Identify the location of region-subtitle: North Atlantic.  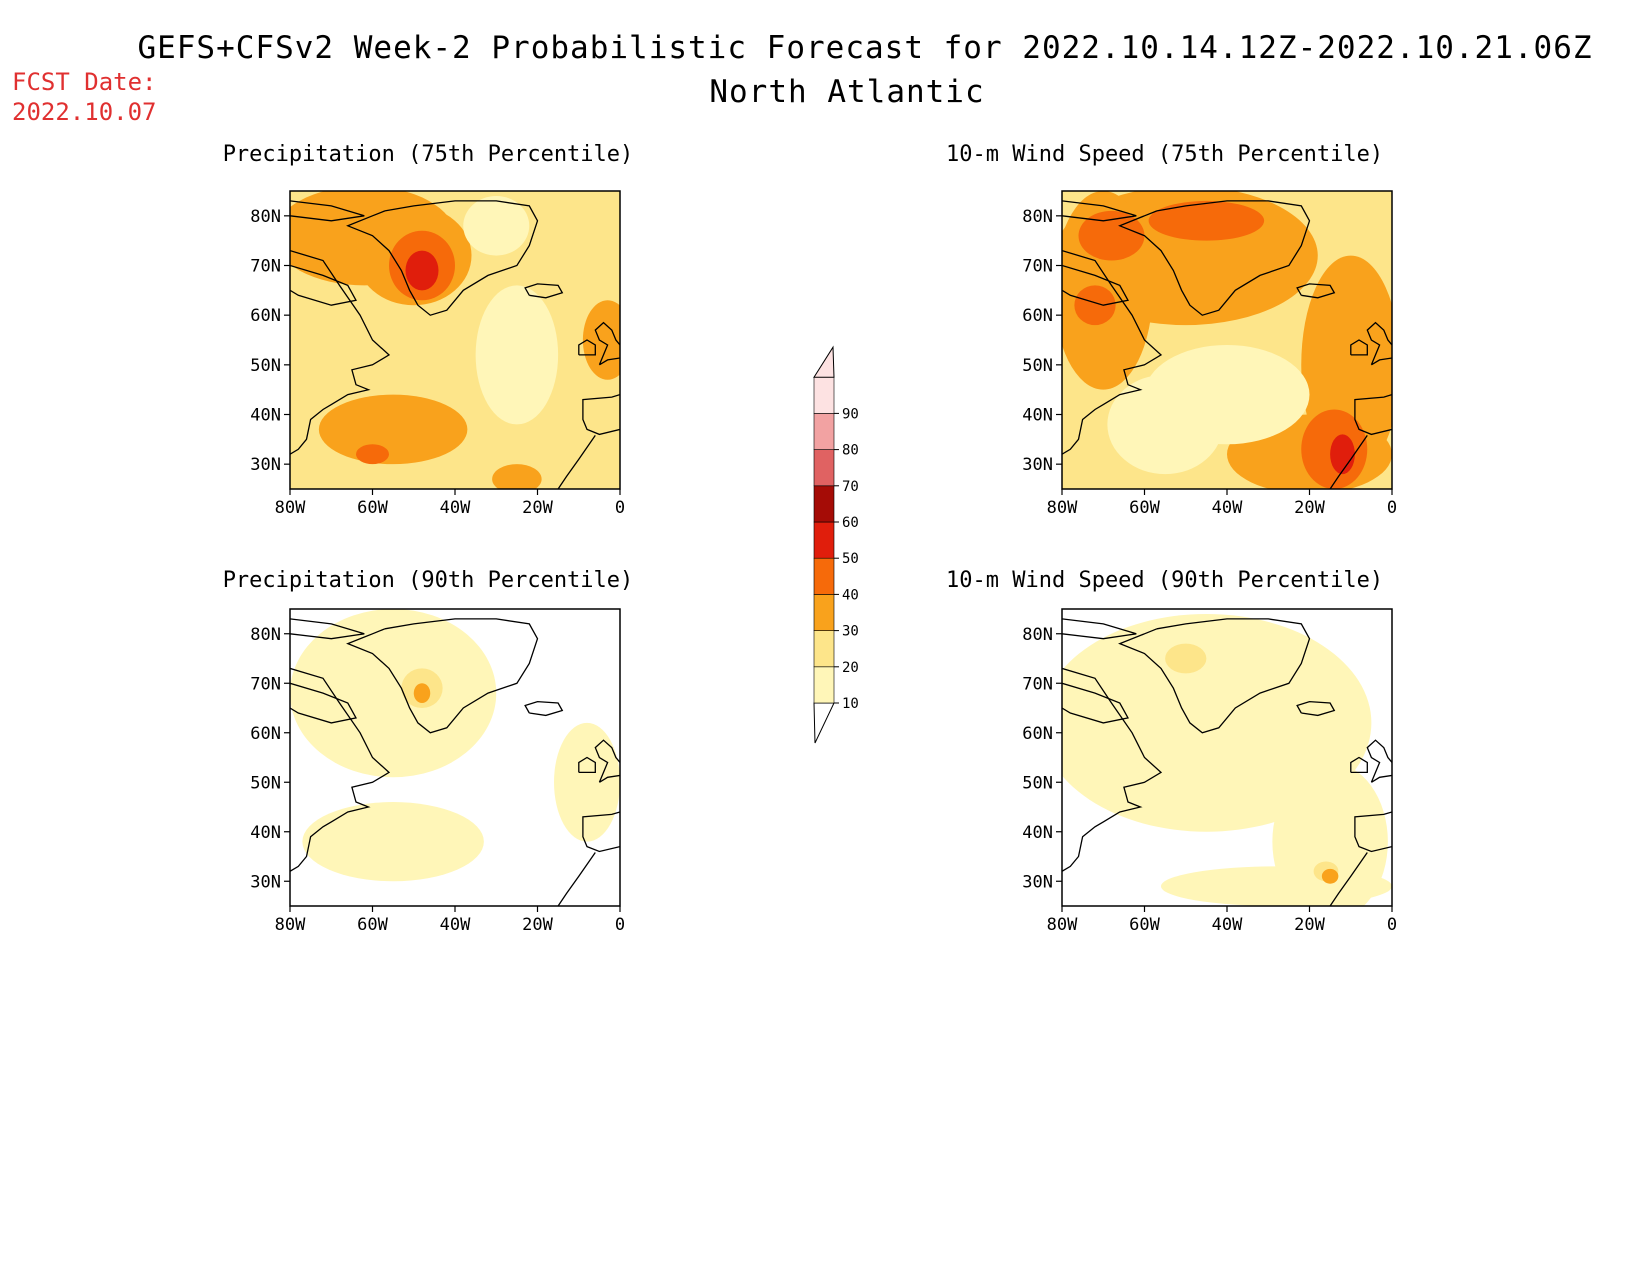
(847, 92).